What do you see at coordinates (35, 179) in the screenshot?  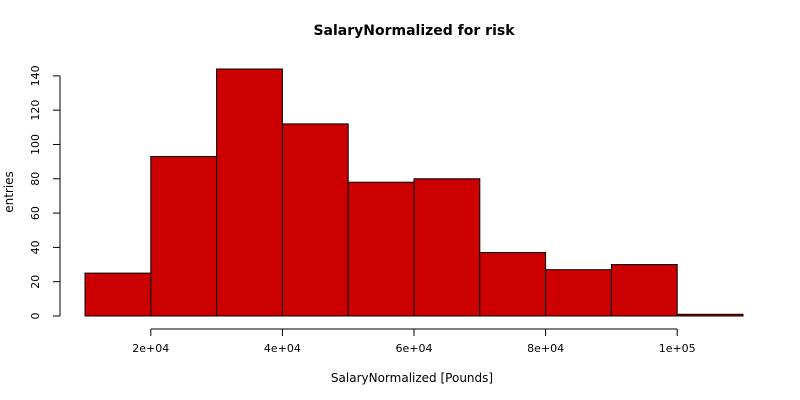 I see `y-tick-label: 80` at bounding box center [35, 179].